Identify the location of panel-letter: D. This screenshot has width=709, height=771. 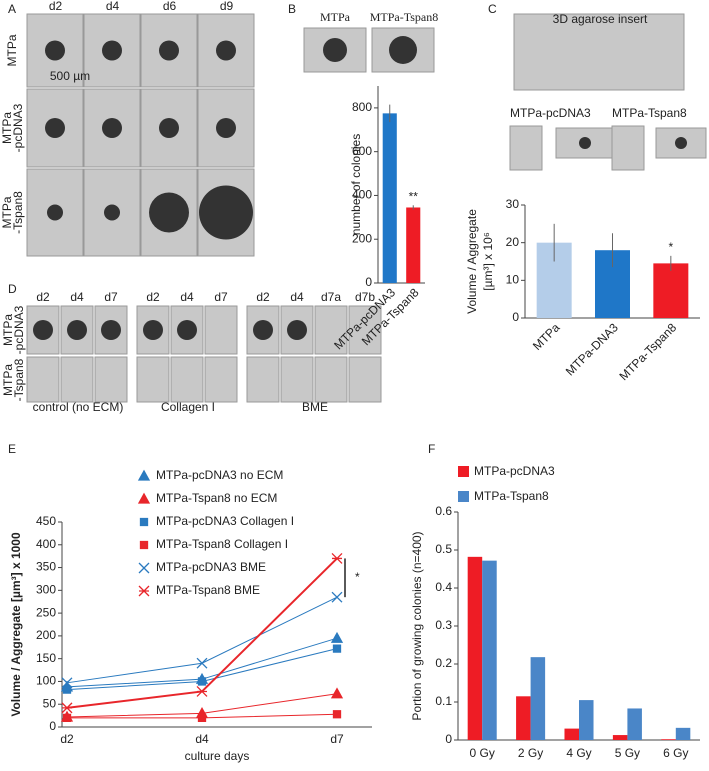
(12, 289).